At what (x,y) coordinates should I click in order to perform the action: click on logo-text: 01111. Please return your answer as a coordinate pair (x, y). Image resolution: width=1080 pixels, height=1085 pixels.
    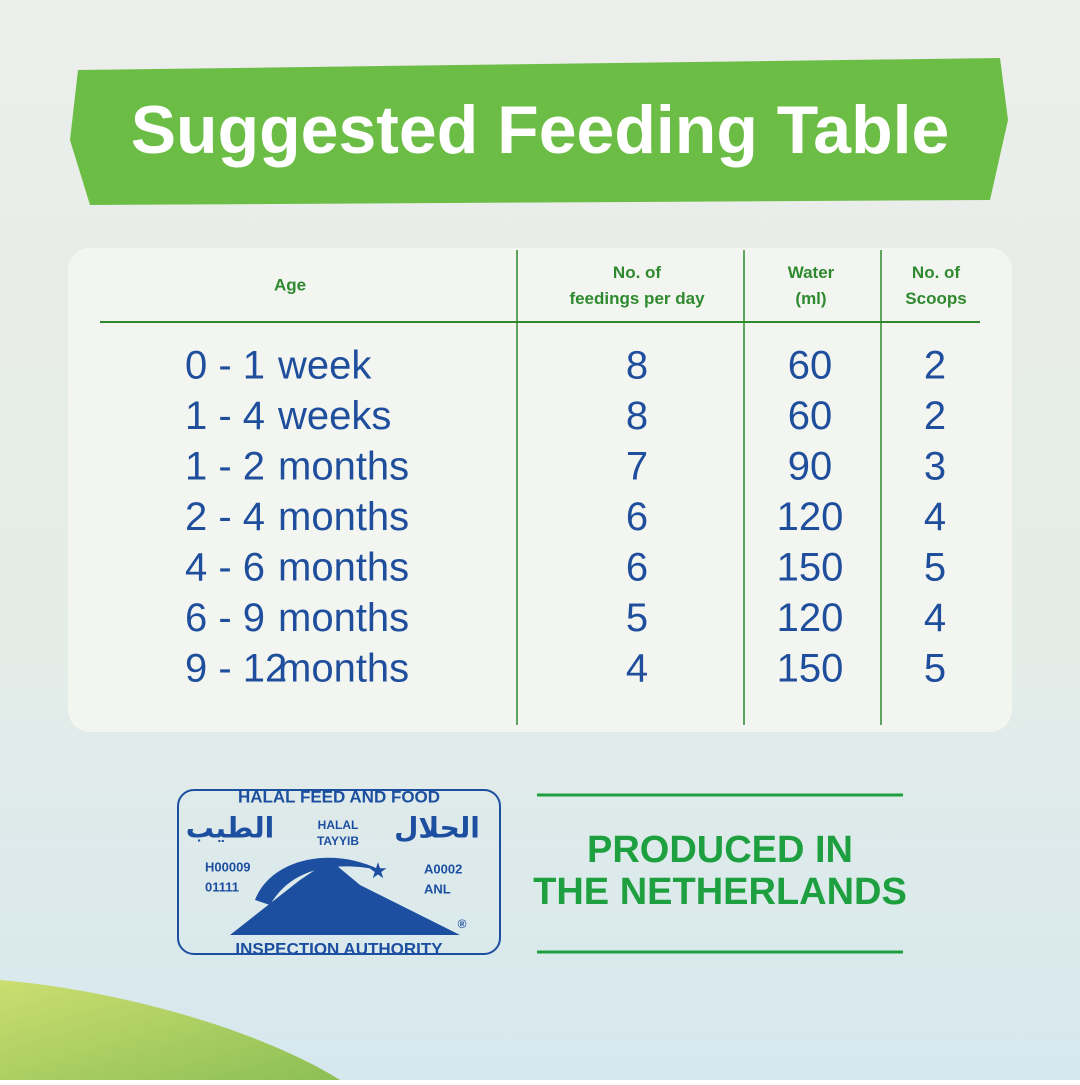
    Looking at the image, I should click on (222, 886).